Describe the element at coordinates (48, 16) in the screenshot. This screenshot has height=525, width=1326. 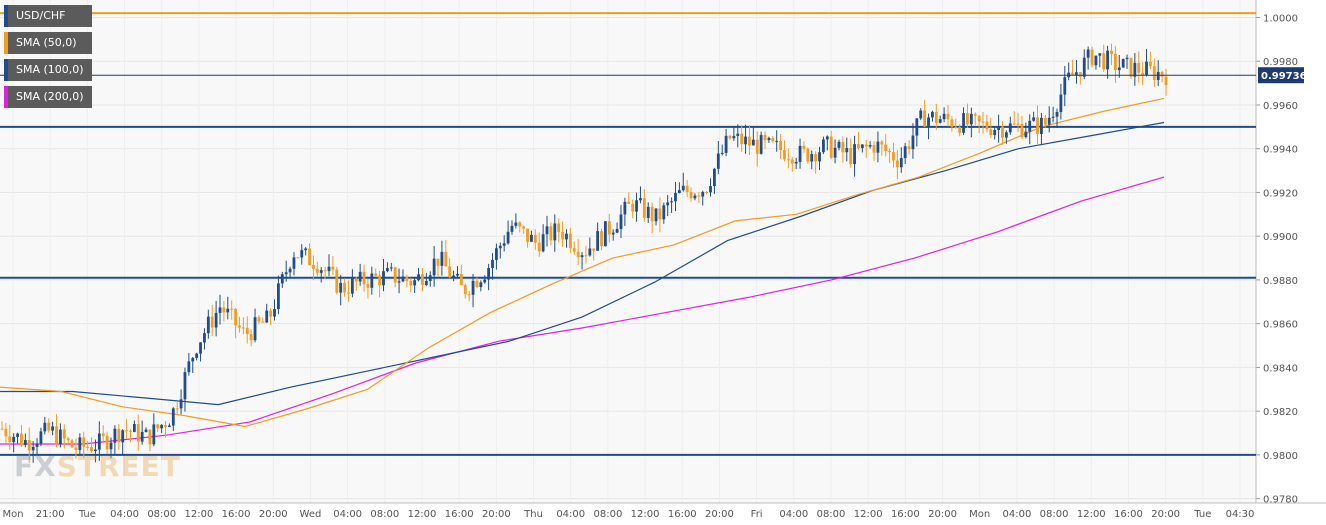
I see `legend-item-usdchf: USD/CHF` at that location.